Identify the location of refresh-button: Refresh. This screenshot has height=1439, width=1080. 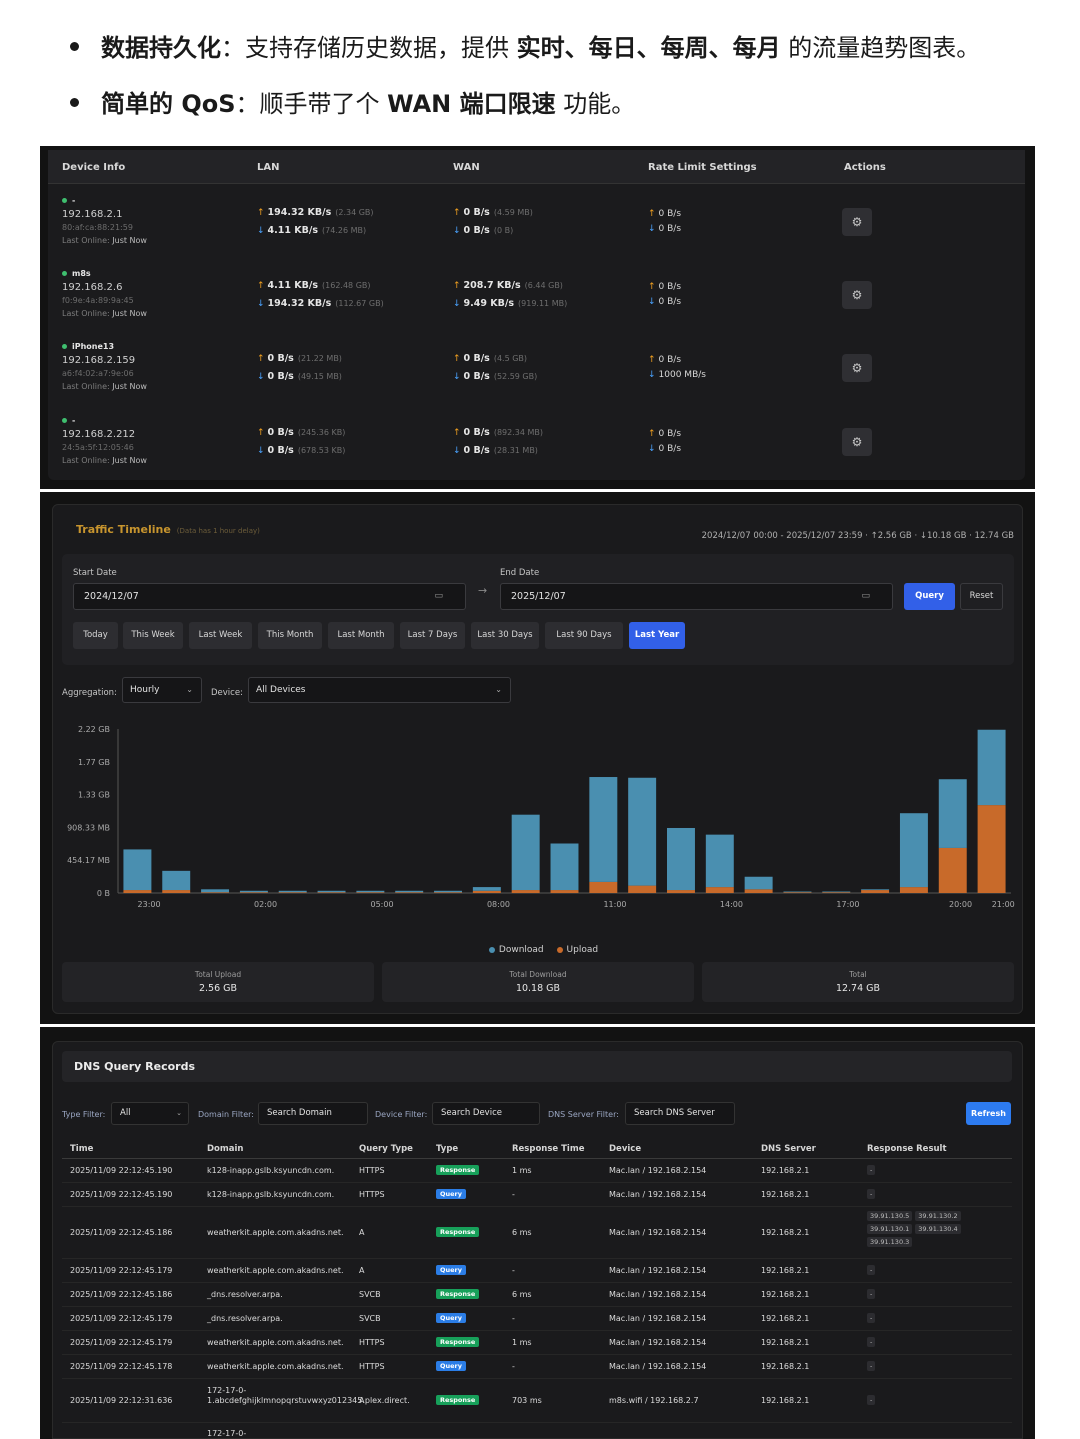
(988, 1113).